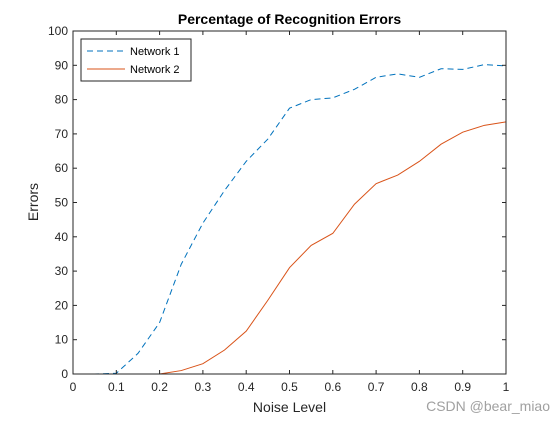 Image resolution: width=560 pixels, height=425 pixels. Describe the element at coordinates (506, 387) in the screenshot. I see `x-tick-label: 1` at that location.